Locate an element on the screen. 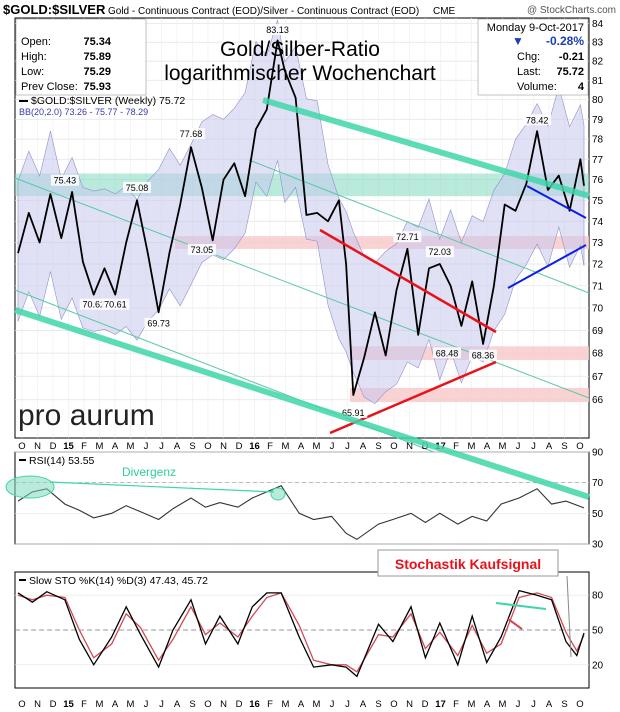 Image resolution: width=620 pixels, height=712 pixels. price-x-tick: O is located at coordinates (21, 446).